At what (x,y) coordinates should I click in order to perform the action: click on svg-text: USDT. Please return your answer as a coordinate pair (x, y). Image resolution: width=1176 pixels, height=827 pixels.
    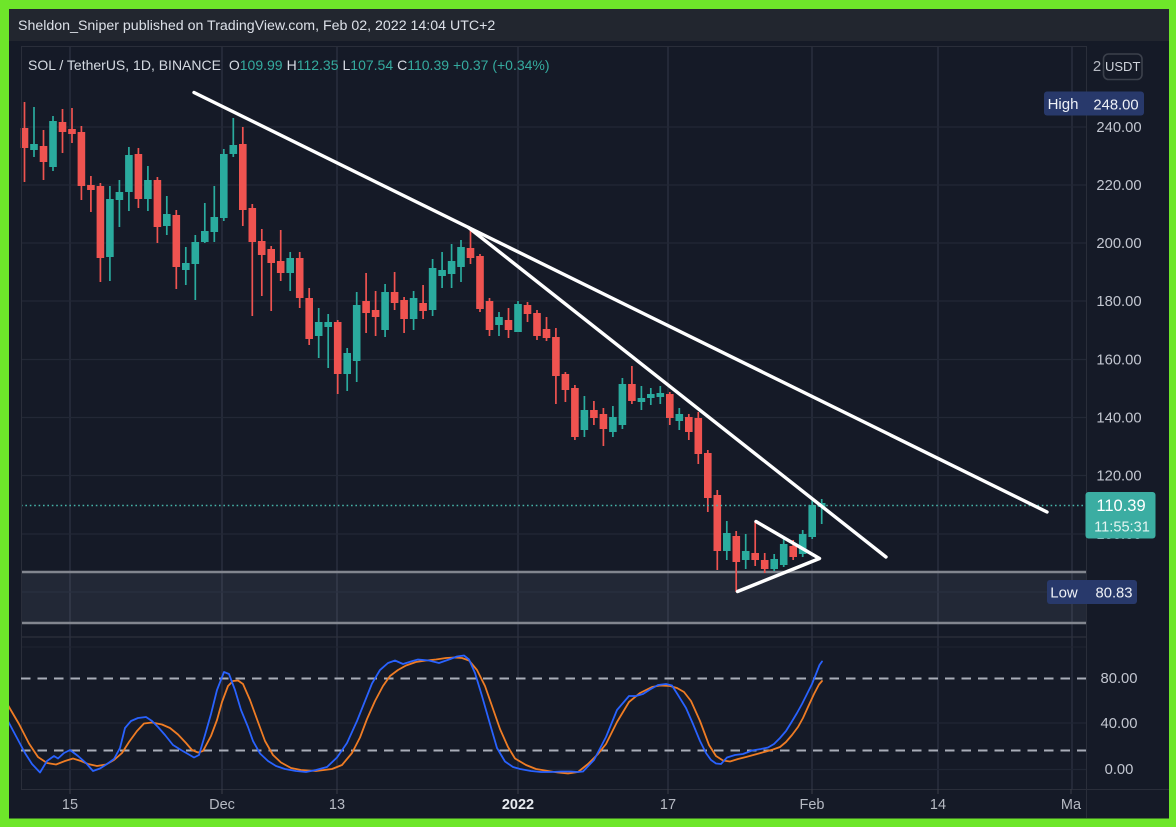
    Looking at the image, I should click on (1122, 66).